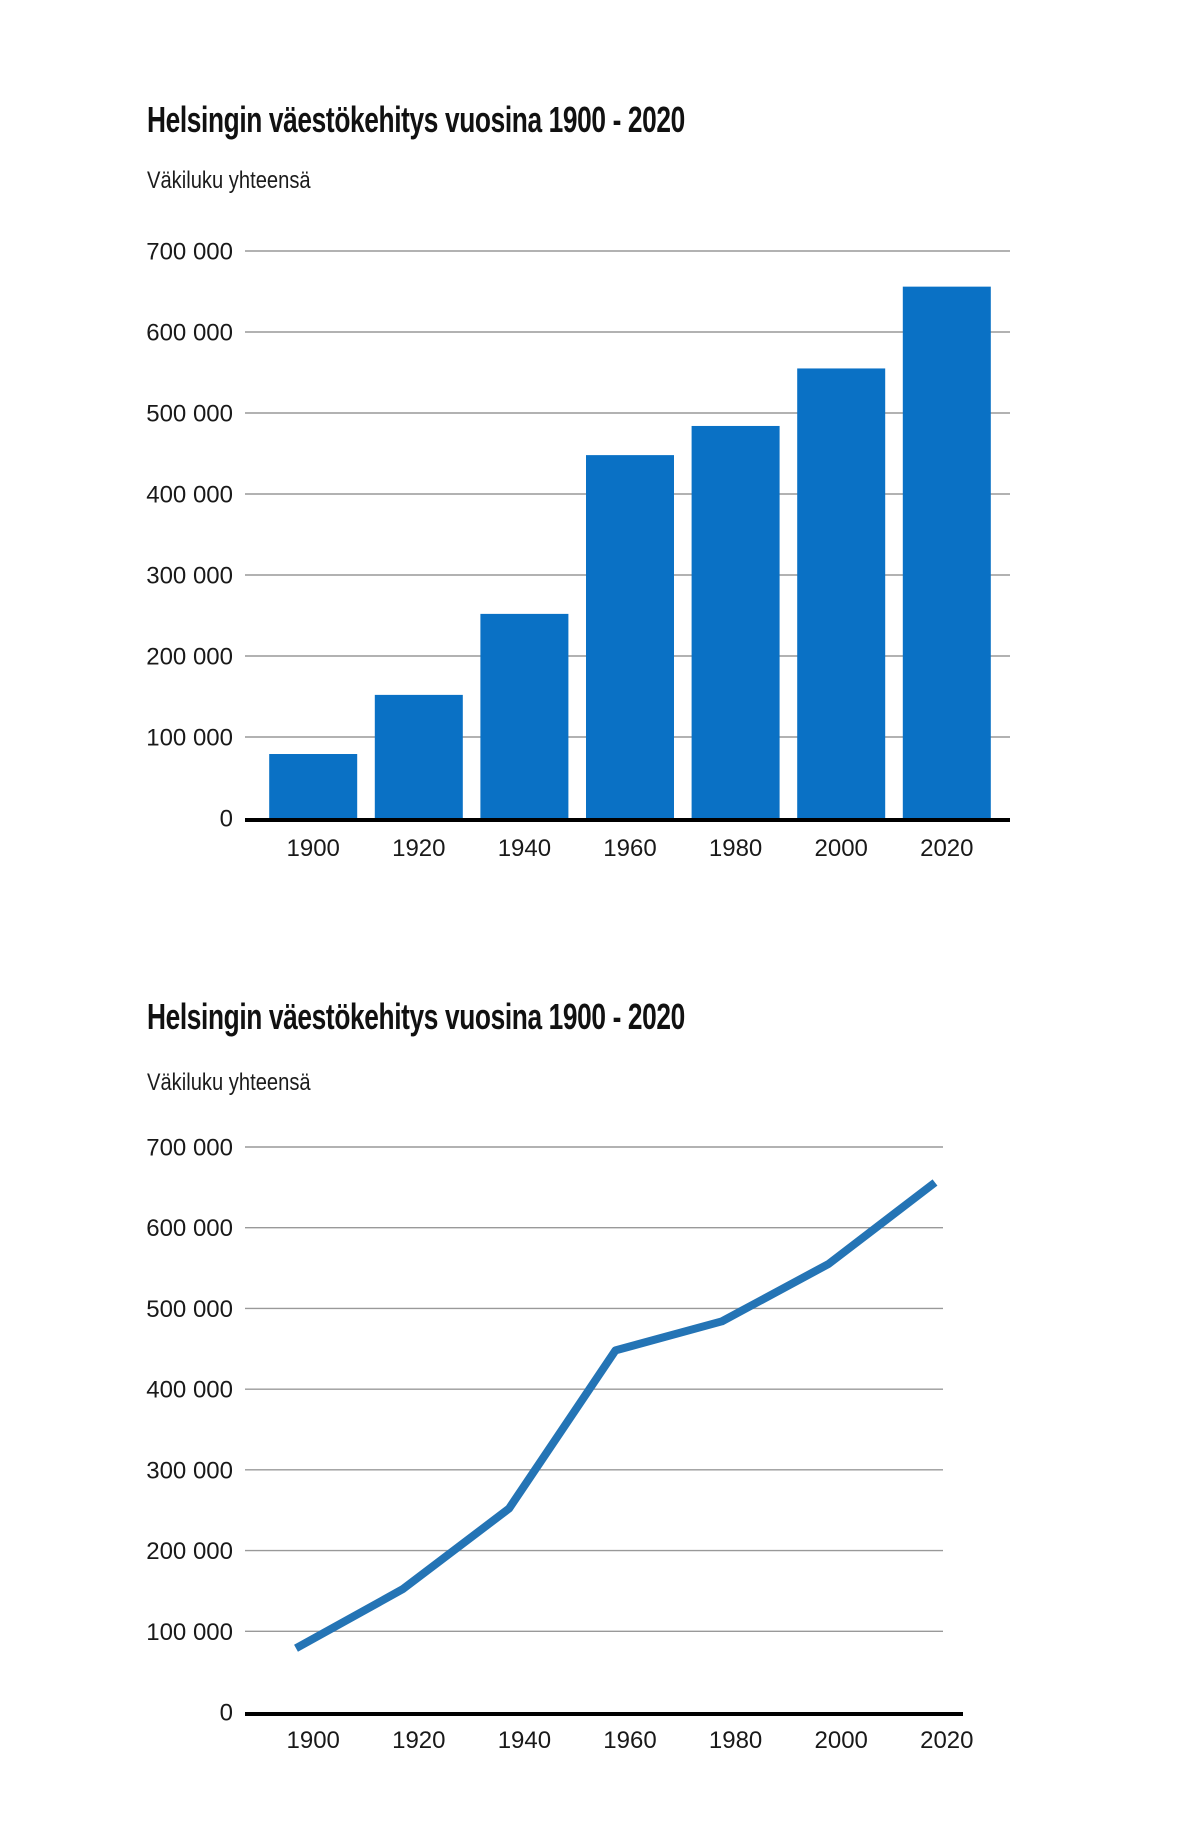  Describe the element at coordinates (418, 756) in the screenshot. I see `bar-1920` at that location.